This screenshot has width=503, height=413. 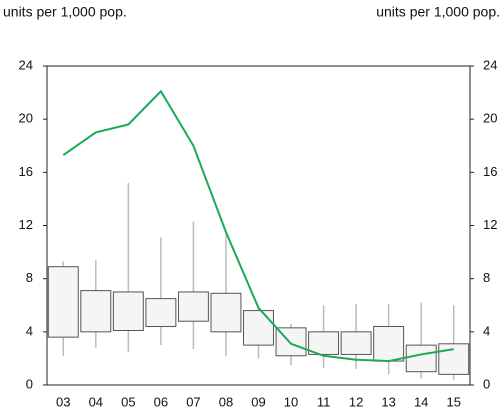 I want to click on y2-tick-label: 20, so click(x=490, y=118).